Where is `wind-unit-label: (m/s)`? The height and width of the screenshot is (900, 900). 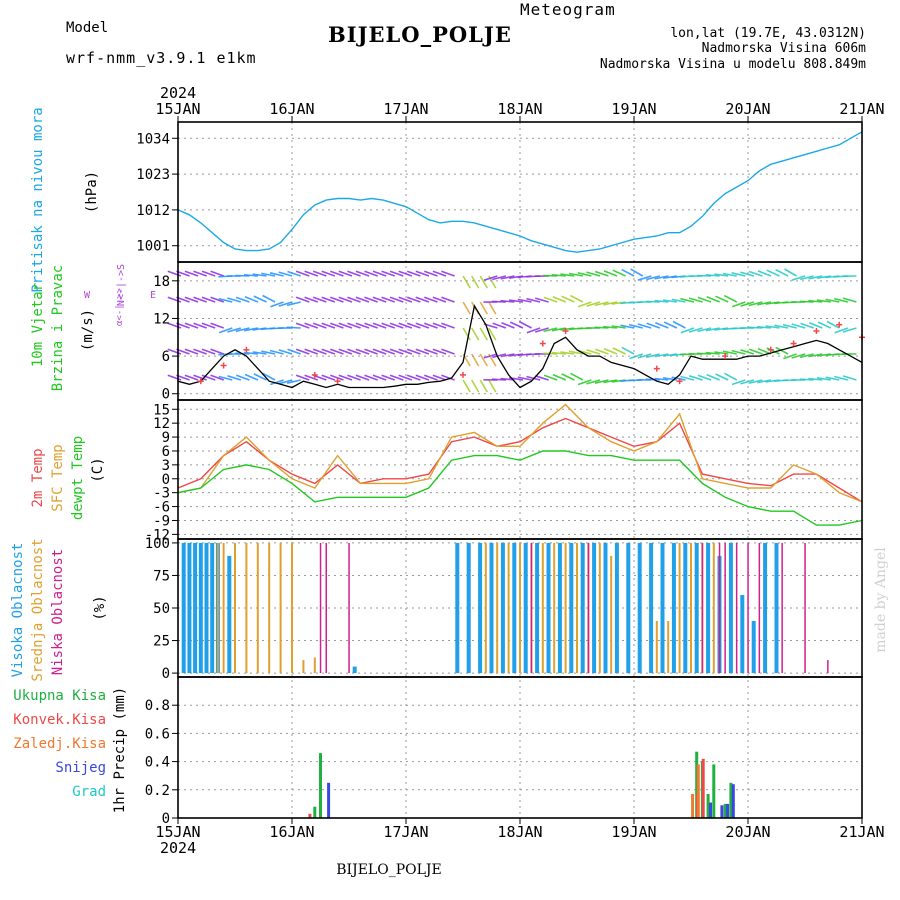 wind-unit-label: (m/s) is located at coordinates (88, 330).